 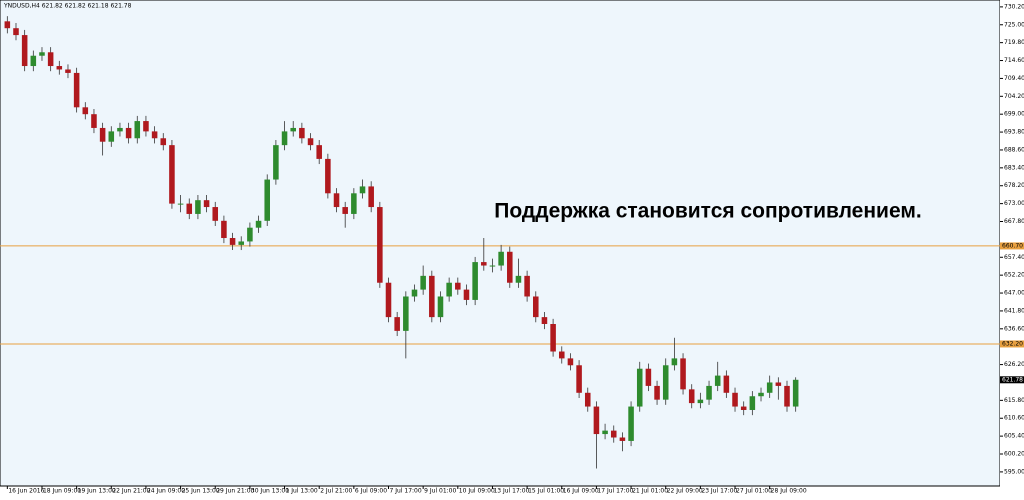 I want to click on x-tick-label: 13 Jul 17:00, so click(x=511, y=491).